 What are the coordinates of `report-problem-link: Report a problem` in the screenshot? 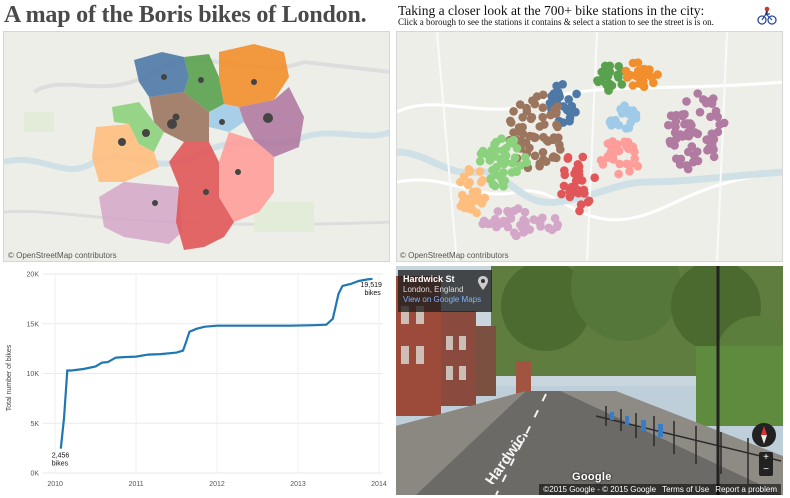 It's located at (746, 489).